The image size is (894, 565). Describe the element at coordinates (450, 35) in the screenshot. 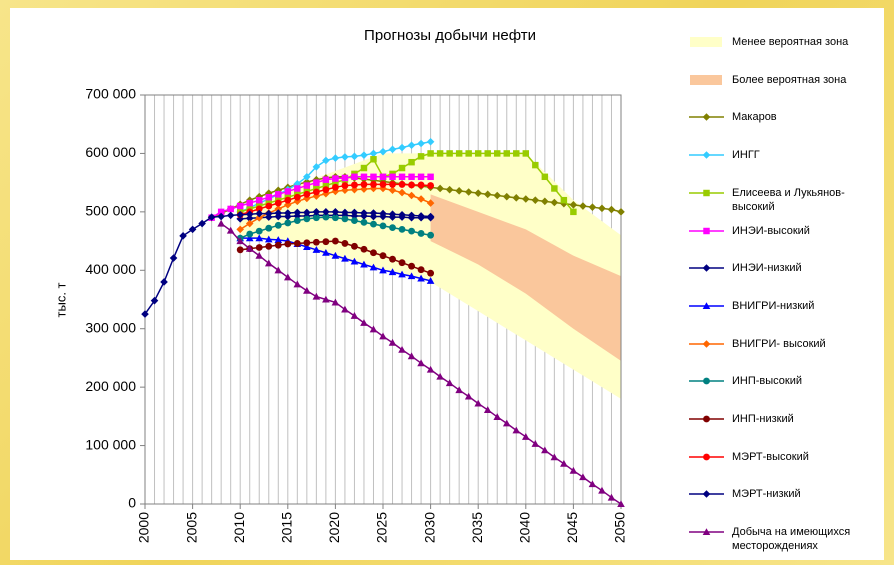

I see `chart-title: Прогнозы добычи нефти` at that location.